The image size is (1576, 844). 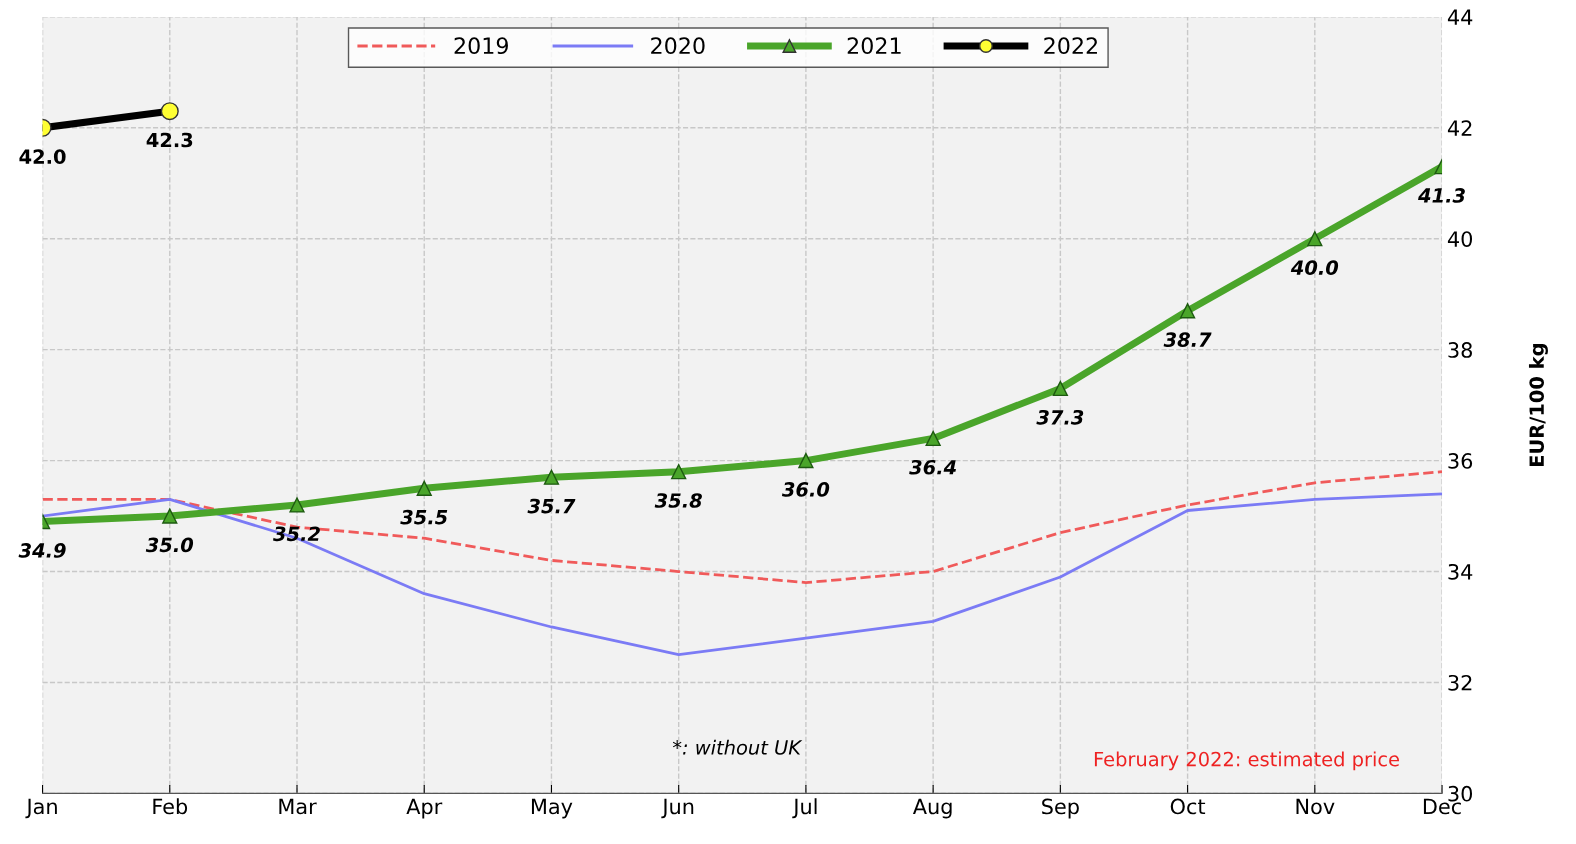 I want to click on annotation: *: without UK, so click(x=737, y=747).